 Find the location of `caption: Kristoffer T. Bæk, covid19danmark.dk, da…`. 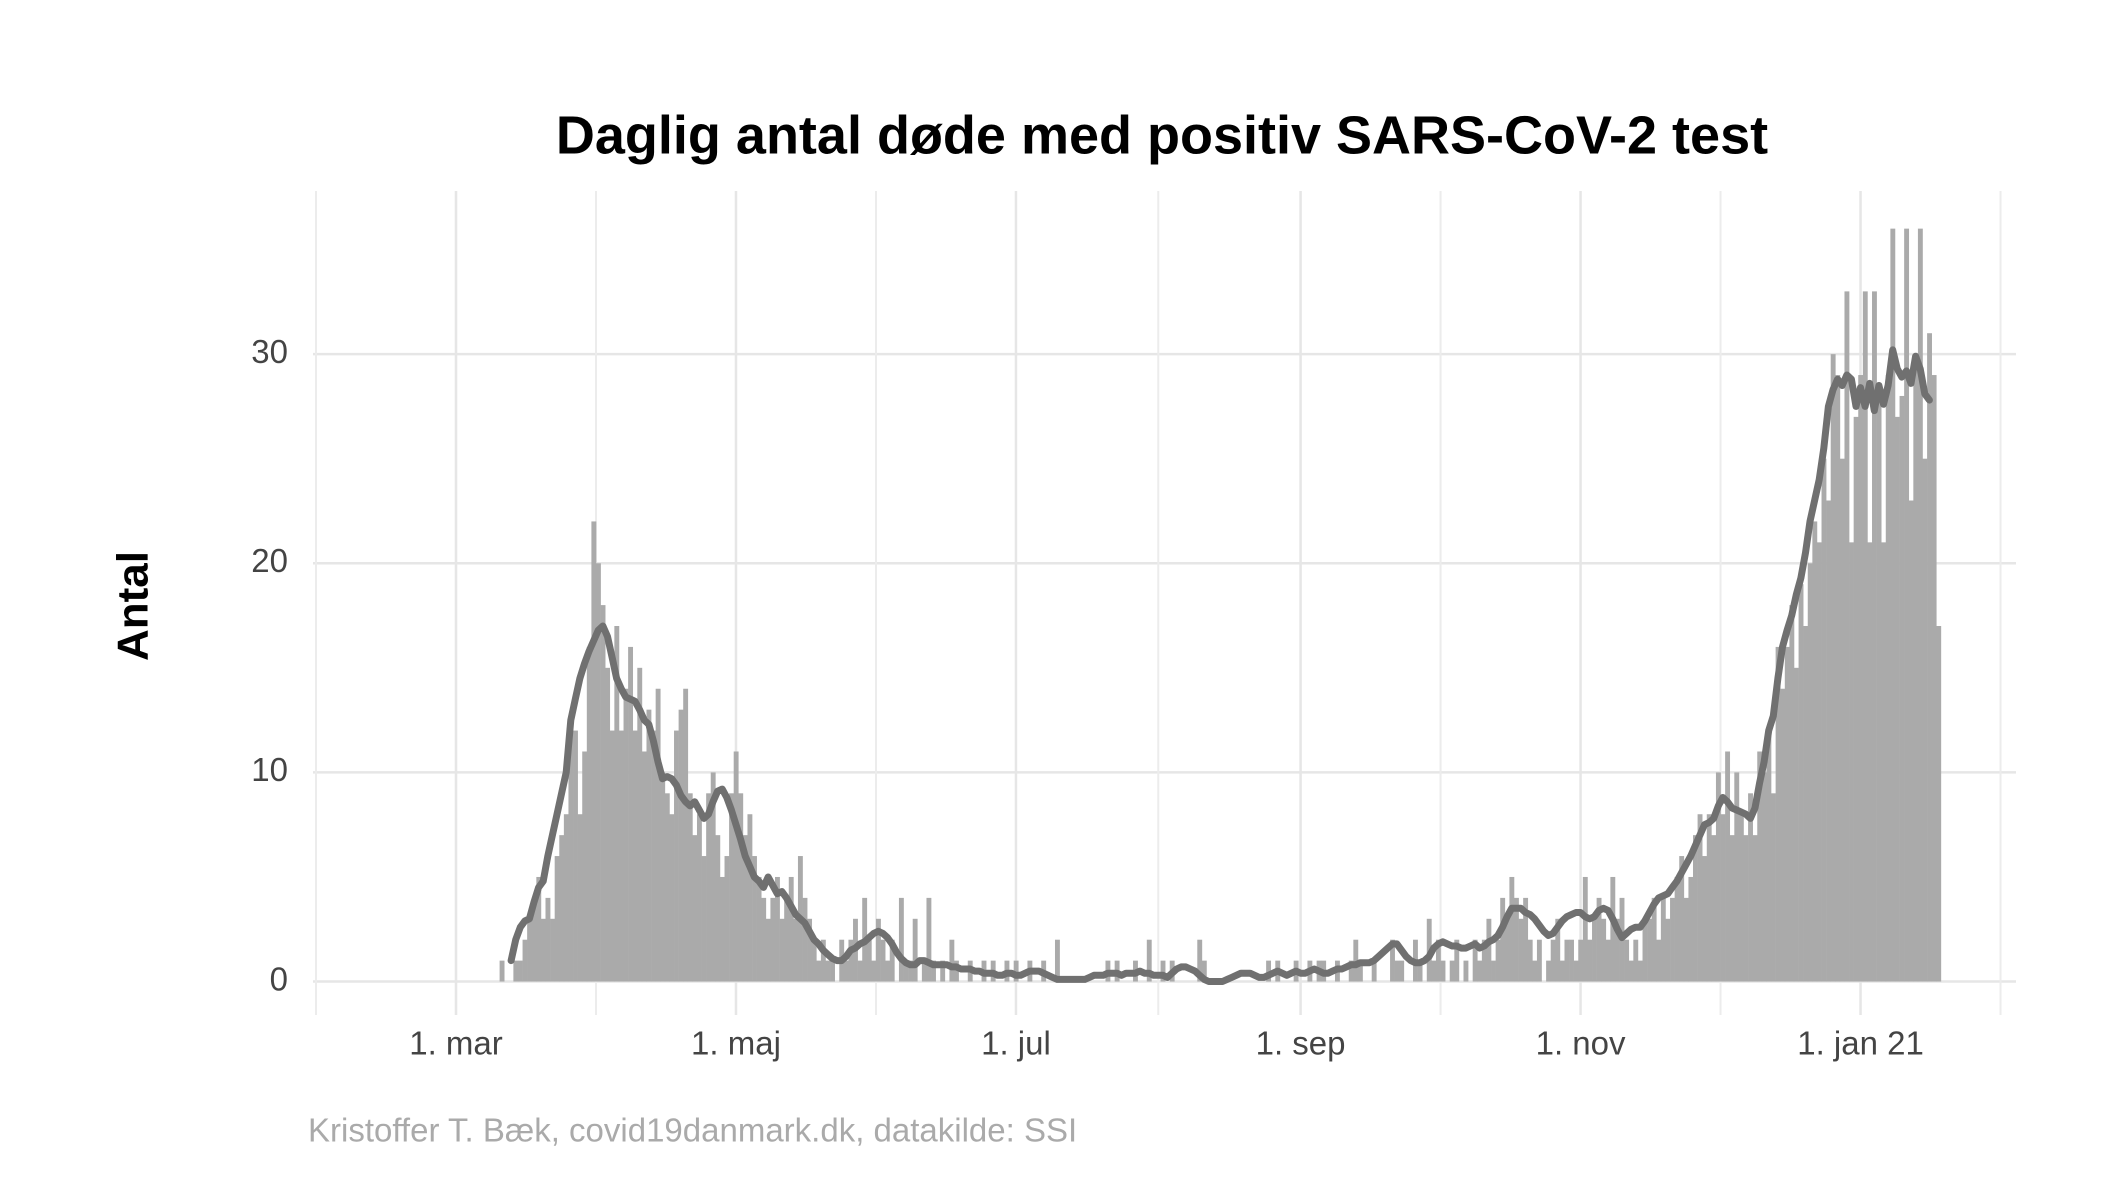

caption: Kristoffer T. Bæk, covid19danmark.dk, da… is located at coordinates (692, 1130).